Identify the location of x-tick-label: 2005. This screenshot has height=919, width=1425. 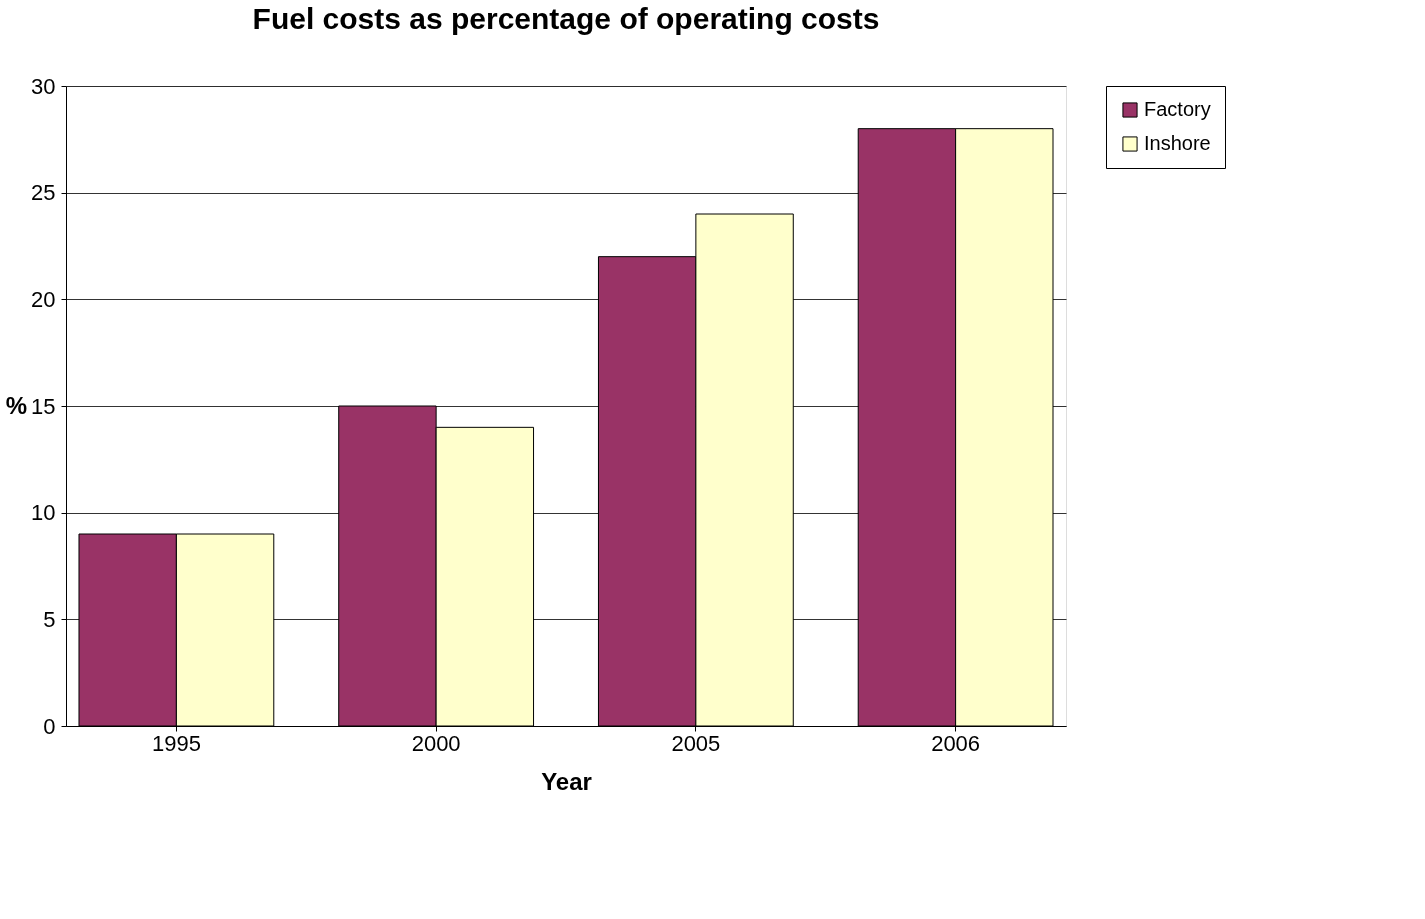
(696, 743).